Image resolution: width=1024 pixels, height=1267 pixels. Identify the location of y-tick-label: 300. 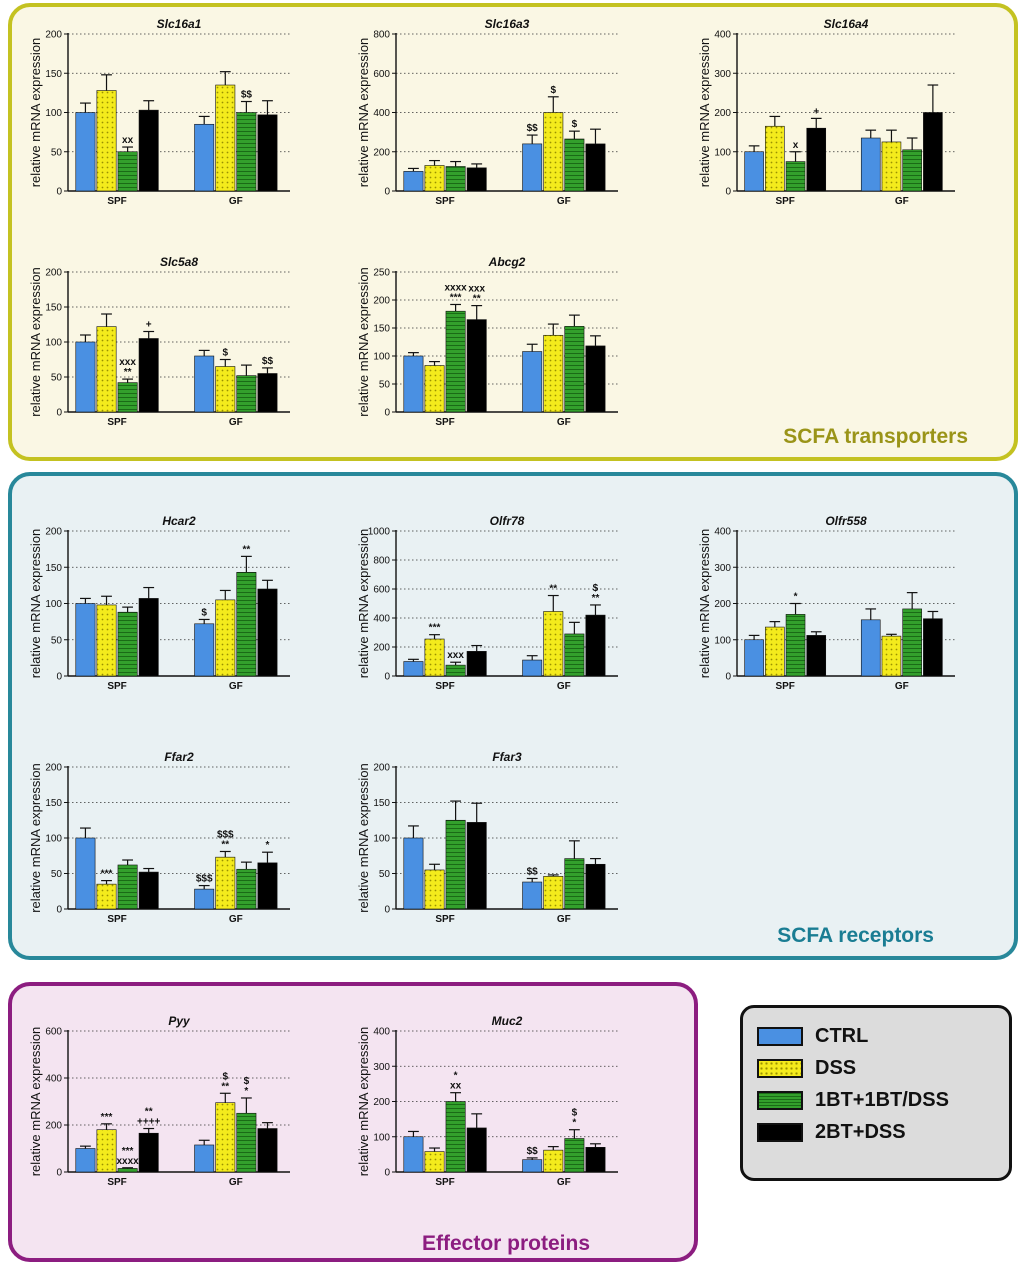
(381, 1067).